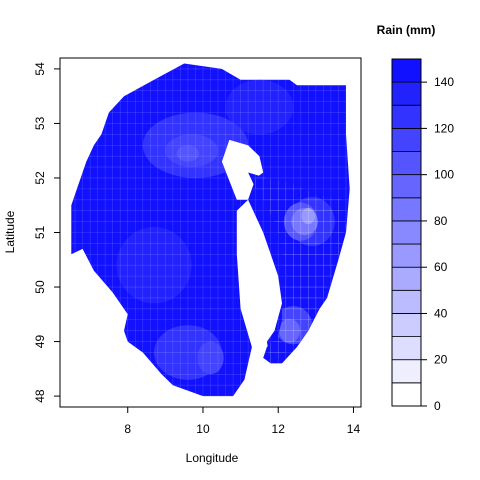  Describe the element at coordinates (40, 69) in the screenshot. I see `y-tick-label: 54` at that location.